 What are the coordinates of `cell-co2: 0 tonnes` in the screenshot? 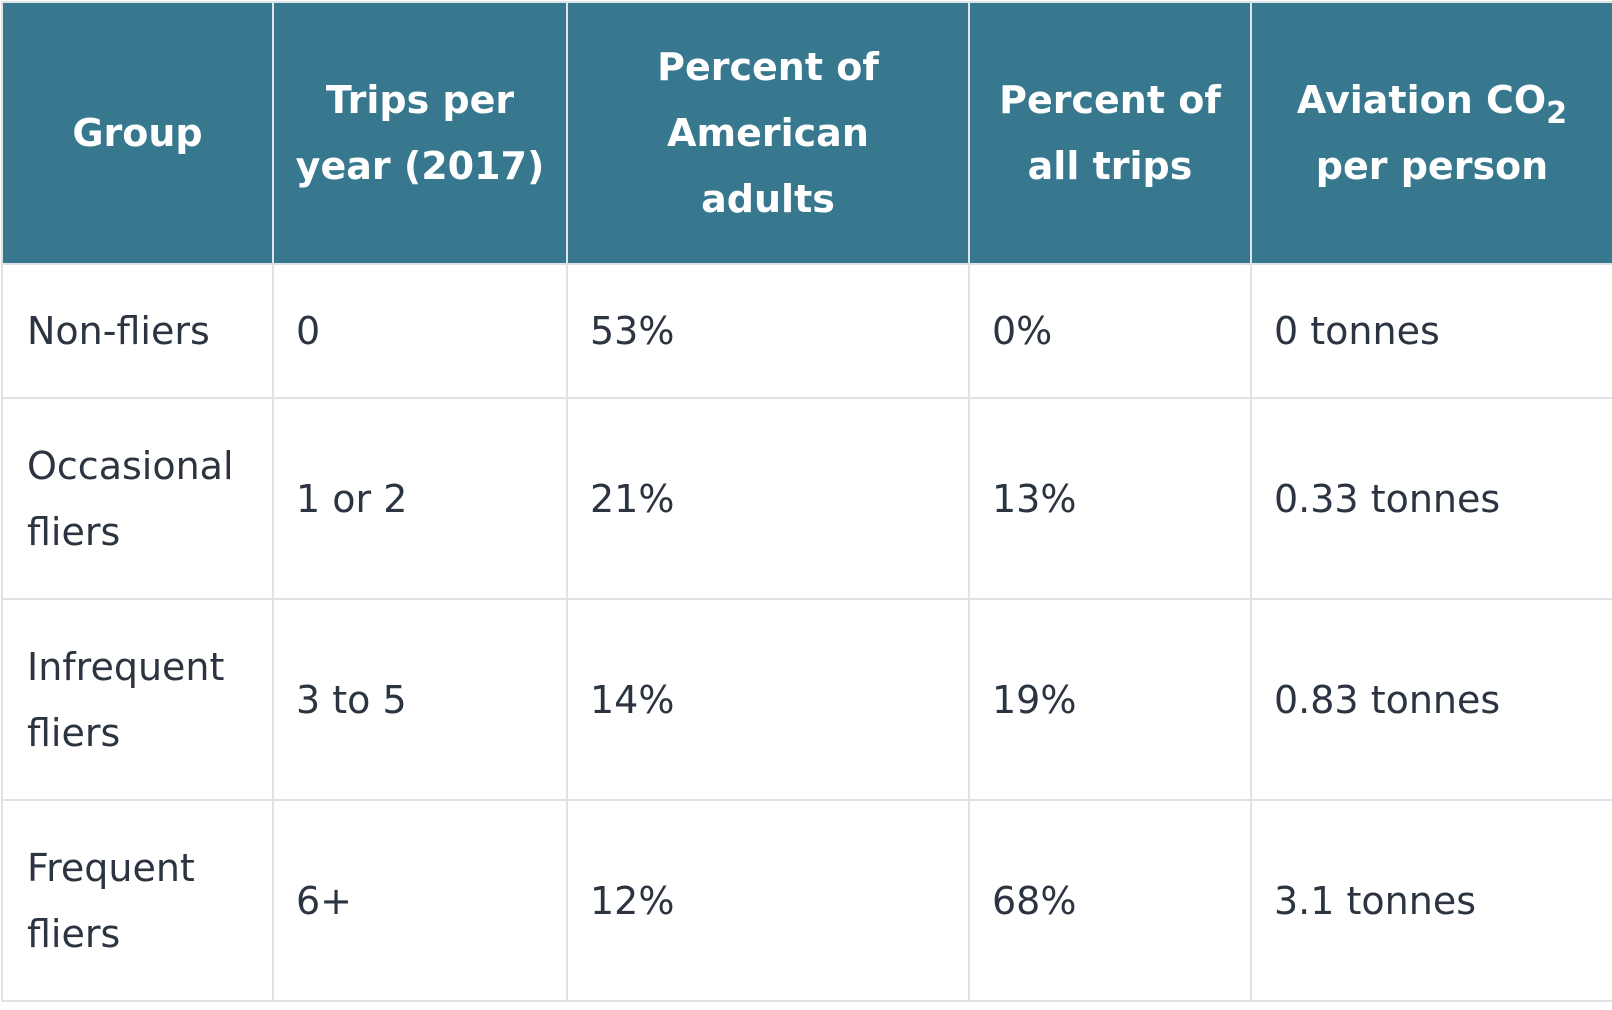 It's located at (1431, 331).